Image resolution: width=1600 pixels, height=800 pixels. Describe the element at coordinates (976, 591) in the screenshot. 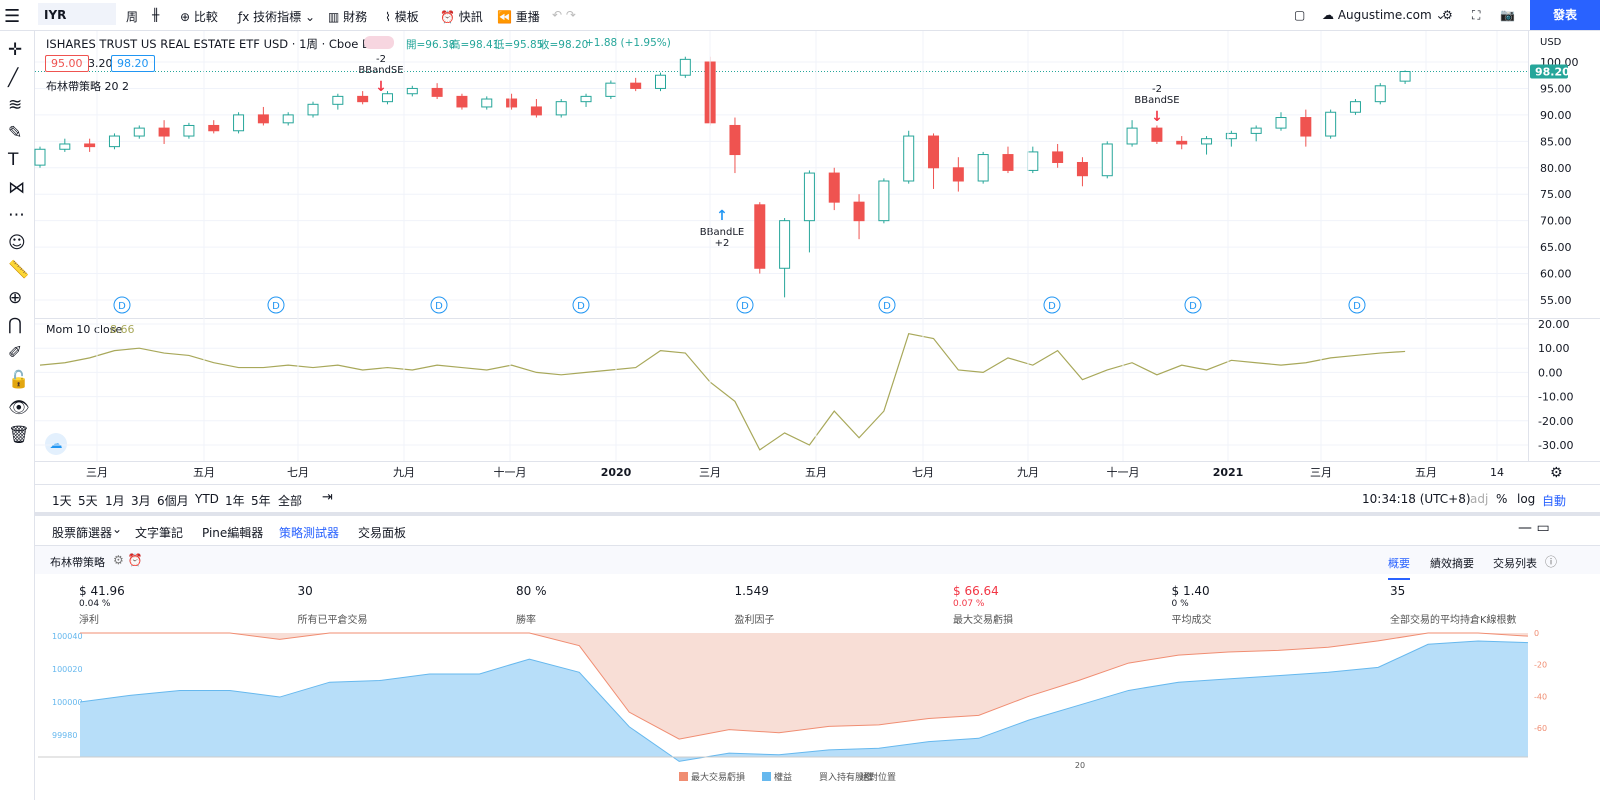

I see `metric-value: $ 66.64` at that location.